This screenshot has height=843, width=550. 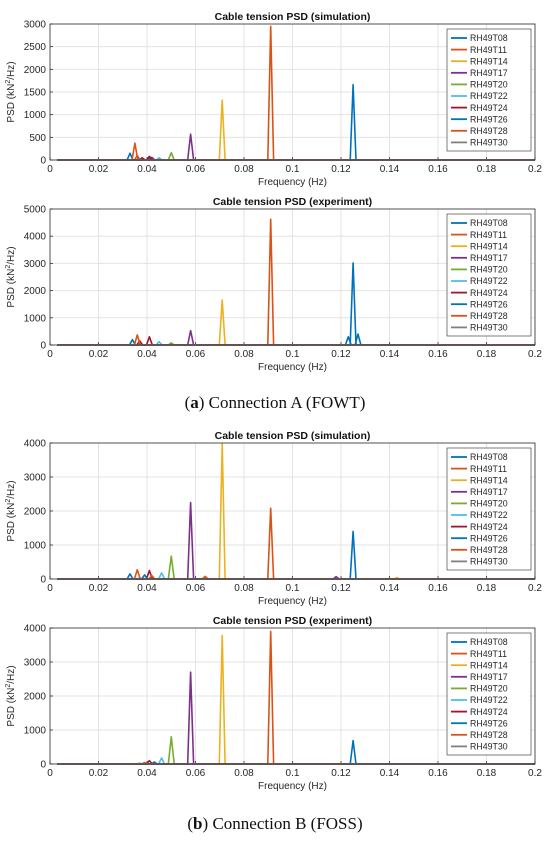 What do you see at coordinates (35, 210) in the screenshot?
I see `y-tick-label: 5000` at bounding box center [35, 210].